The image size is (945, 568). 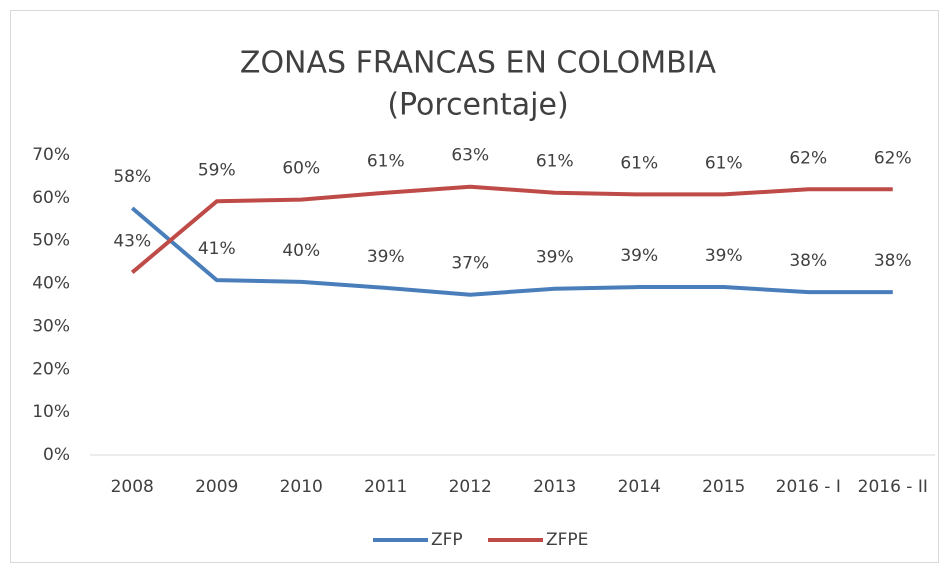 What do you see at coordinates (51, 412) in the screenshot?
I see `y-tick-label: 10%` at bounding box center [51, 412].